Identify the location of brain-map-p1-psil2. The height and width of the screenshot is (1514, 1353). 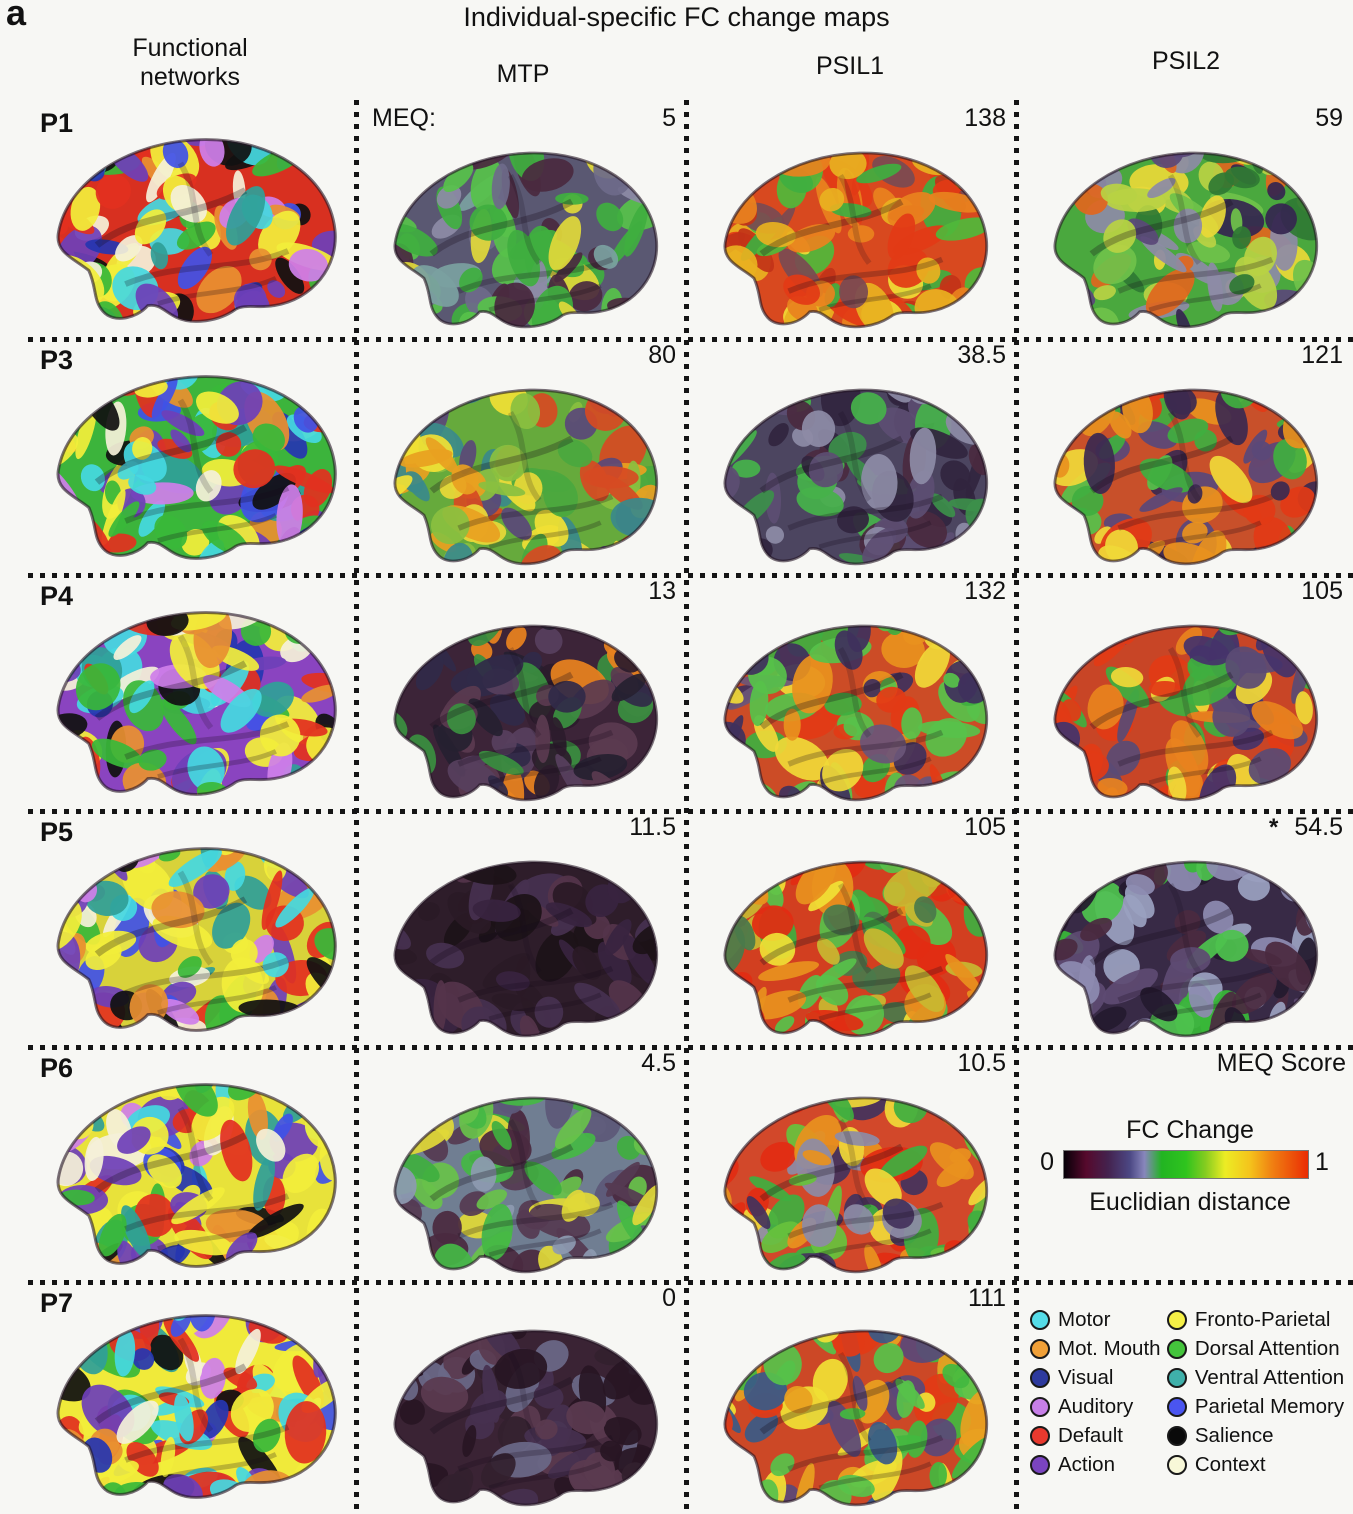
(1180, 238).